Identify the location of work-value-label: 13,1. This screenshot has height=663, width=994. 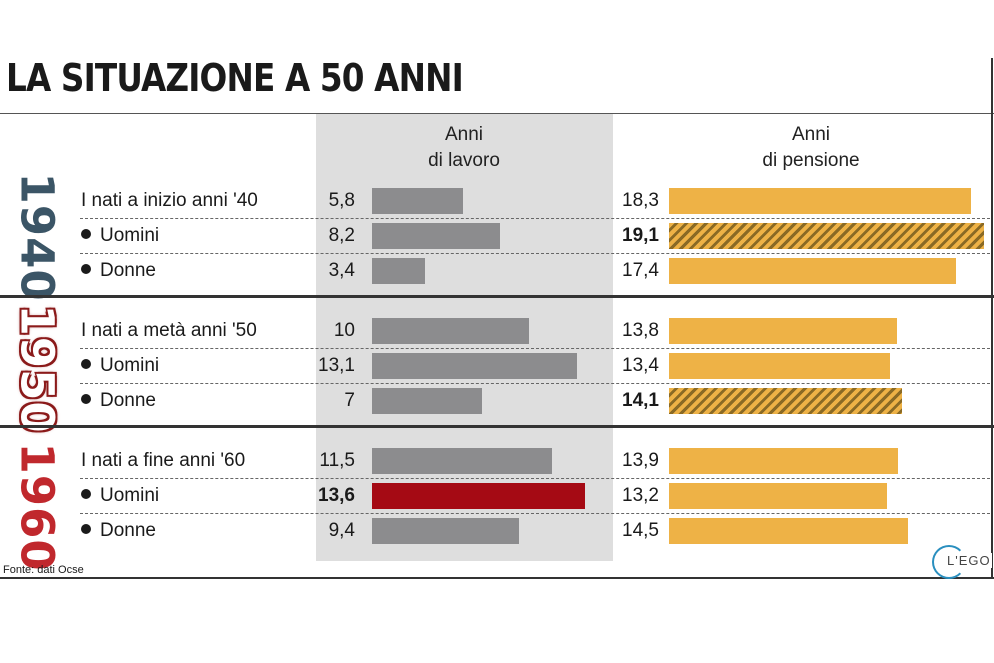
(336, 365).